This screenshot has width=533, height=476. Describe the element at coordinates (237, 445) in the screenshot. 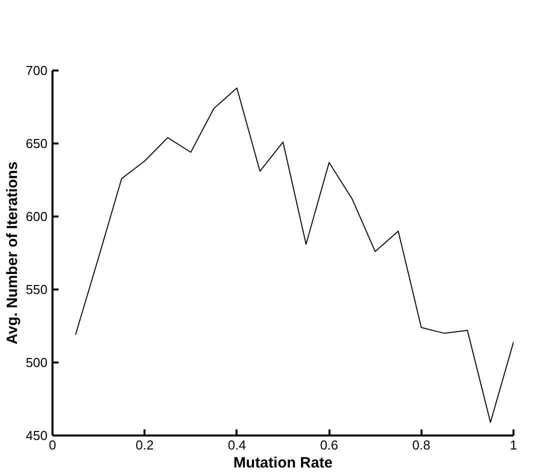

I see `x-tick-label: 0.4` at that location.